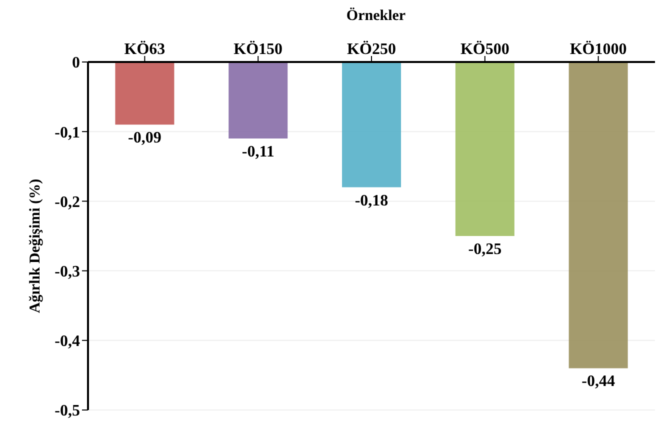  I want to click on y-tick-label: -0,4, so click(67, 341).